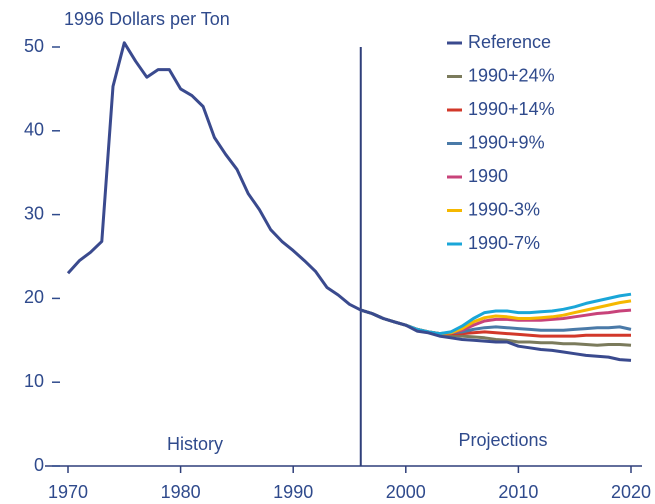 This screenshot has width=655, height=504. I want to click on legend-label: Reference, so click(509, 42).